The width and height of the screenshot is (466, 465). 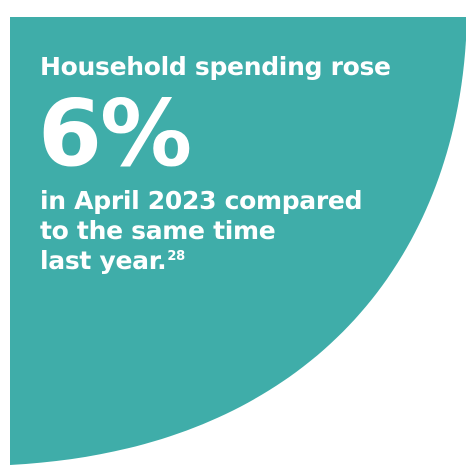 What do you see at coordinates (158, 230) in the screenshot?
I see `detail-line-2: to the same time` at bounding box center [158, 230].